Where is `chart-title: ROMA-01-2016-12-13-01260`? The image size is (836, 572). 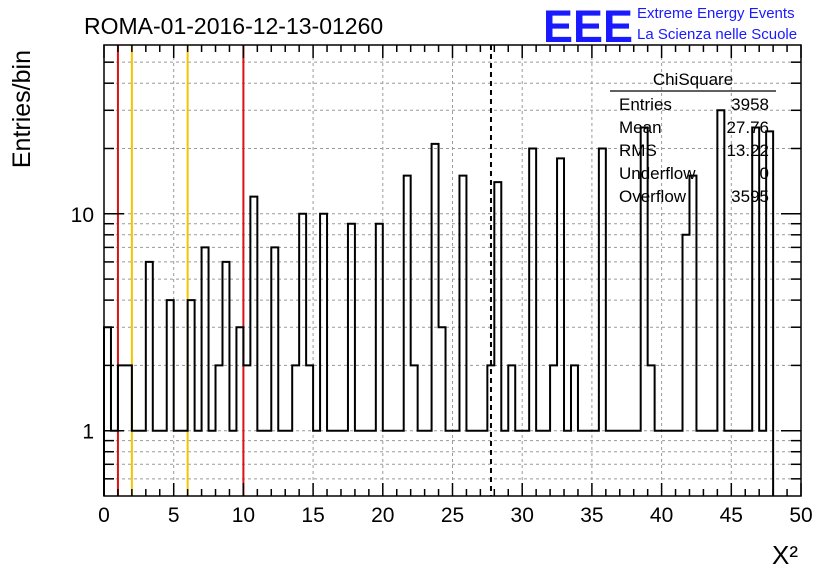 chart-title: ROMA-01-2016-12-13-01260 is located at coordinates (233, 26).